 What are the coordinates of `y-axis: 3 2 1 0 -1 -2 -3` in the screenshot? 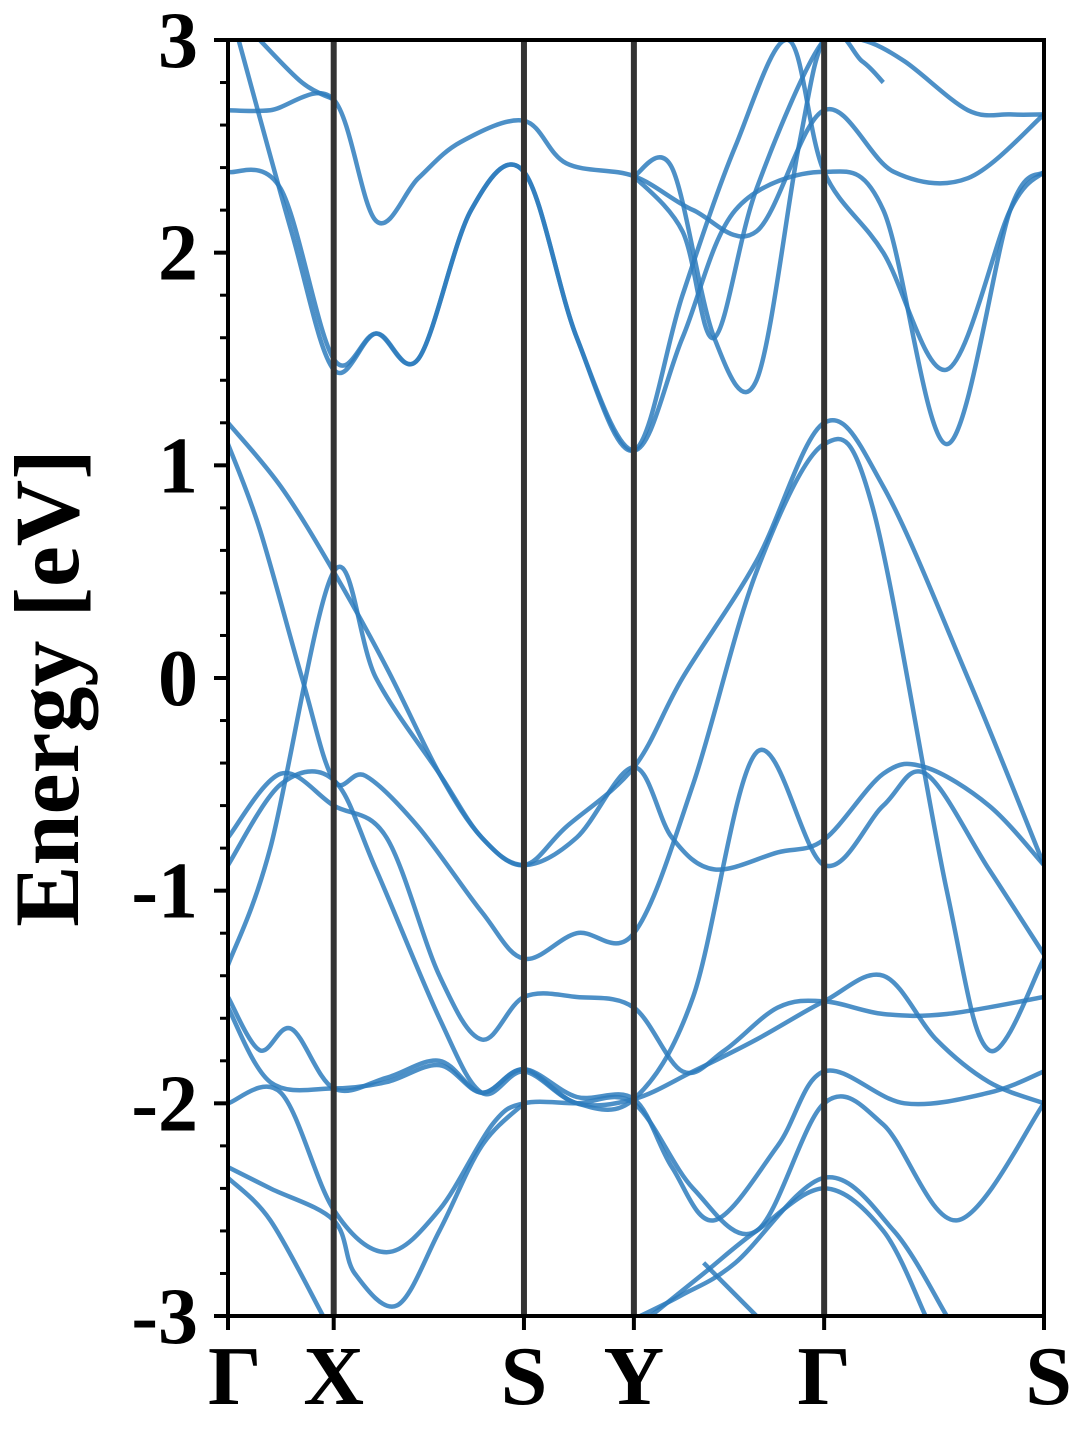 It's located at (179, 680).